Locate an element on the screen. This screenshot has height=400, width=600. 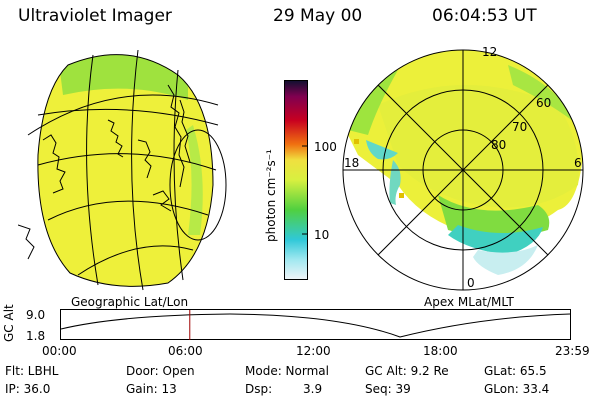
glon-status: GLon: 33.4 is located at coordinates (517, 389).